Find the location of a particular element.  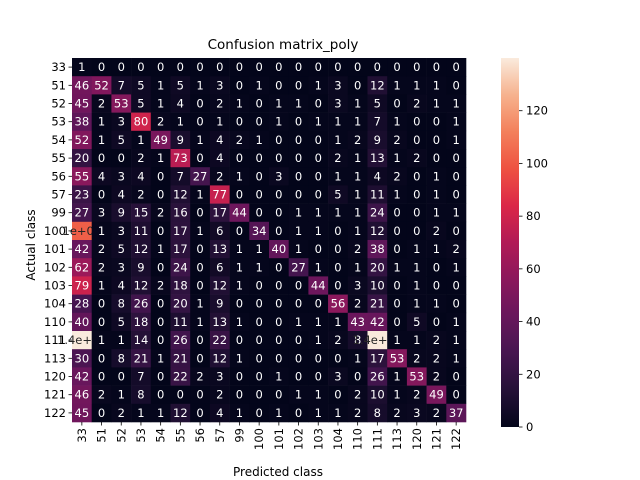

cell-value-label: 9 is located at coordinates (121, 213).